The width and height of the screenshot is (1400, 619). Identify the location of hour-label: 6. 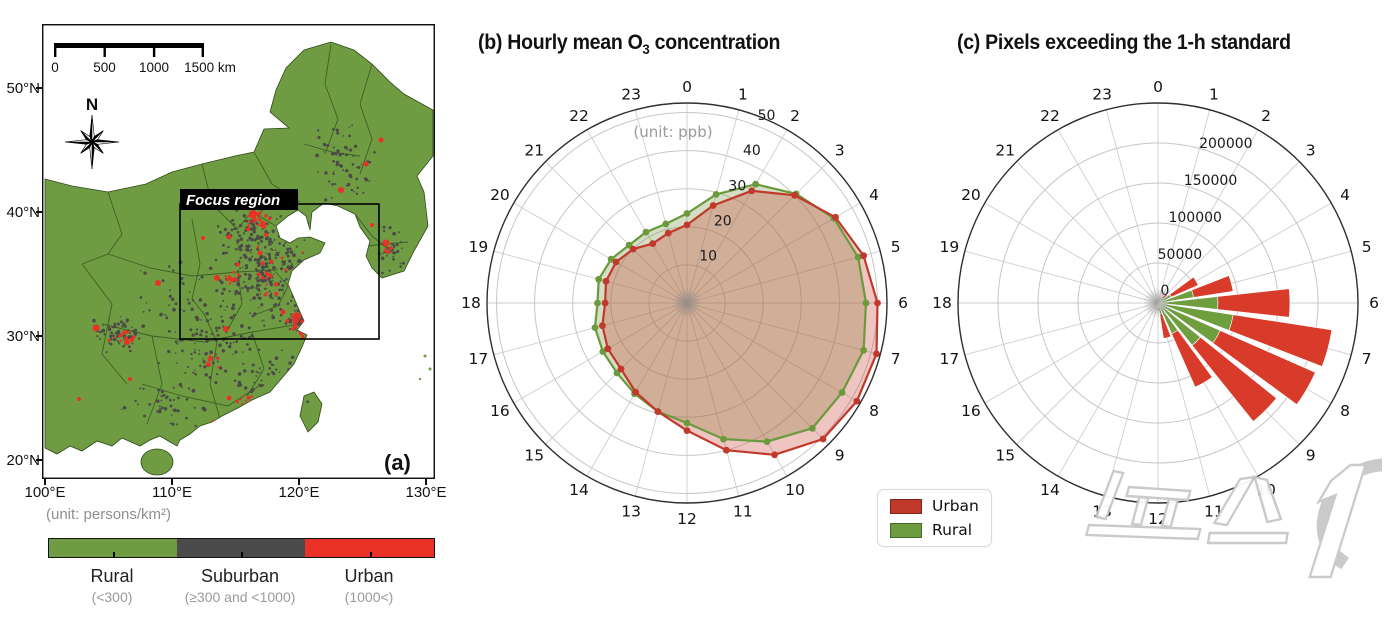
(1374, 303).